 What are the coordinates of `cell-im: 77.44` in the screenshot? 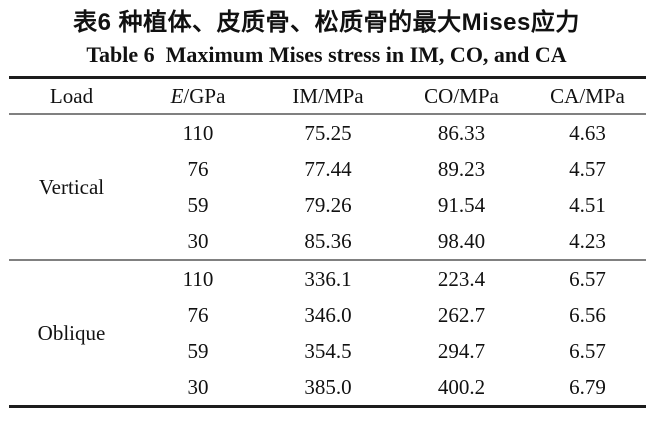 It's located at (328, 168).